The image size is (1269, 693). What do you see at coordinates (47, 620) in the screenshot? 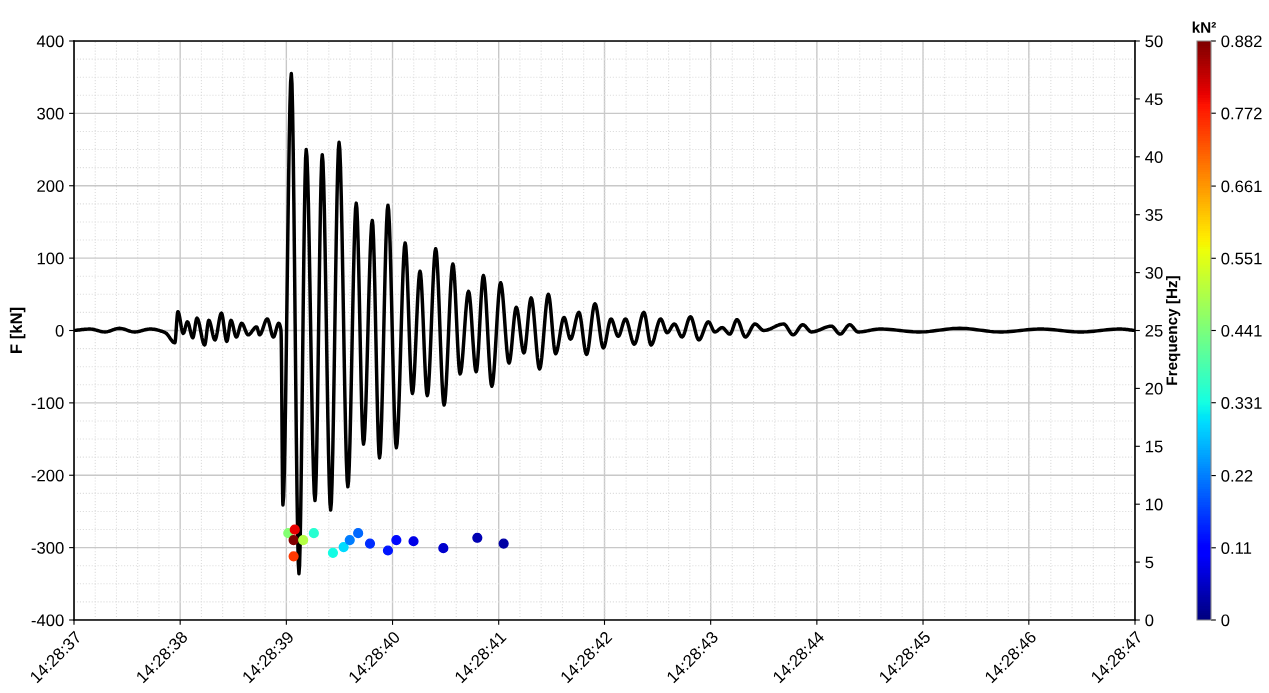
I see `y-tick-label: -400` at bounding box center [47, 620].